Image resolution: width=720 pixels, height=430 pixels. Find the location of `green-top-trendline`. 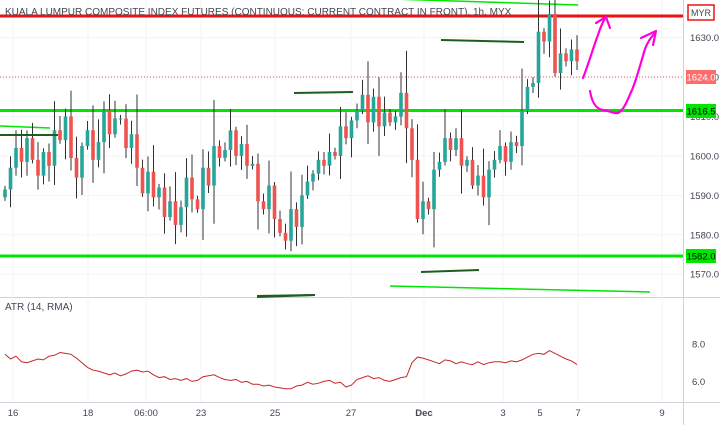

green-top-trendline is located at coordinates (485, 3).